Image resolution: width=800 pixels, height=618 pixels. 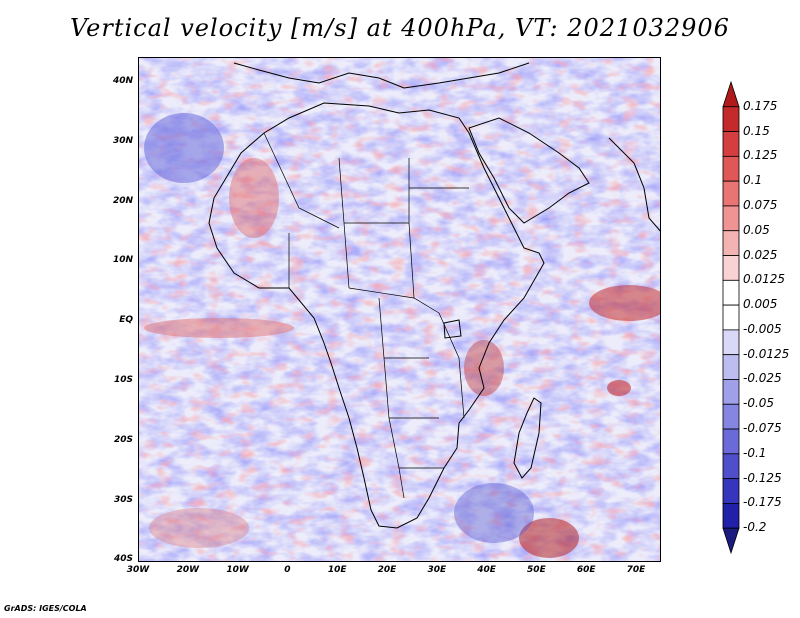 I want to click on indian-ocean-ascent, so click(x=624, y=303).